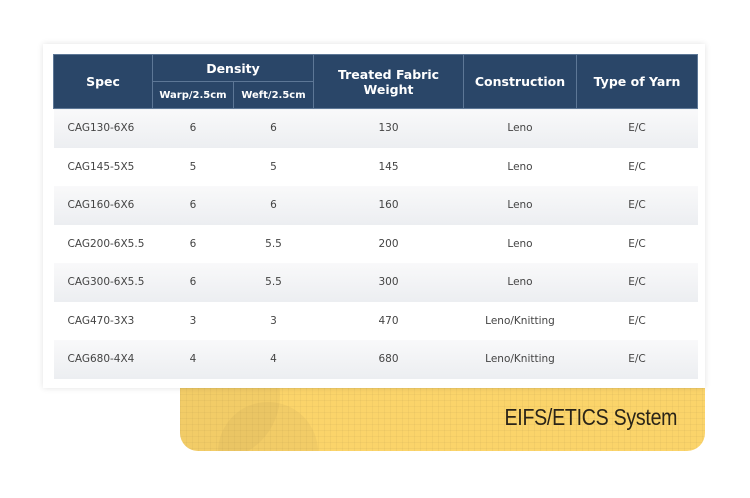  I want to click on cell-weft: 3, so click(273, 320).